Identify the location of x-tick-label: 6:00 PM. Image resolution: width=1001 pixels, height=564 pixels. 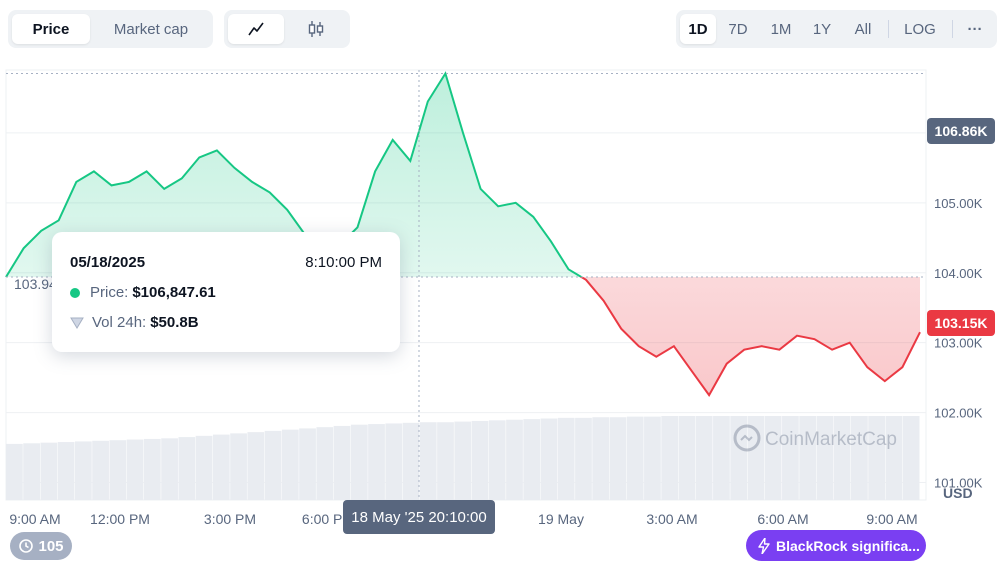
(328, 519).